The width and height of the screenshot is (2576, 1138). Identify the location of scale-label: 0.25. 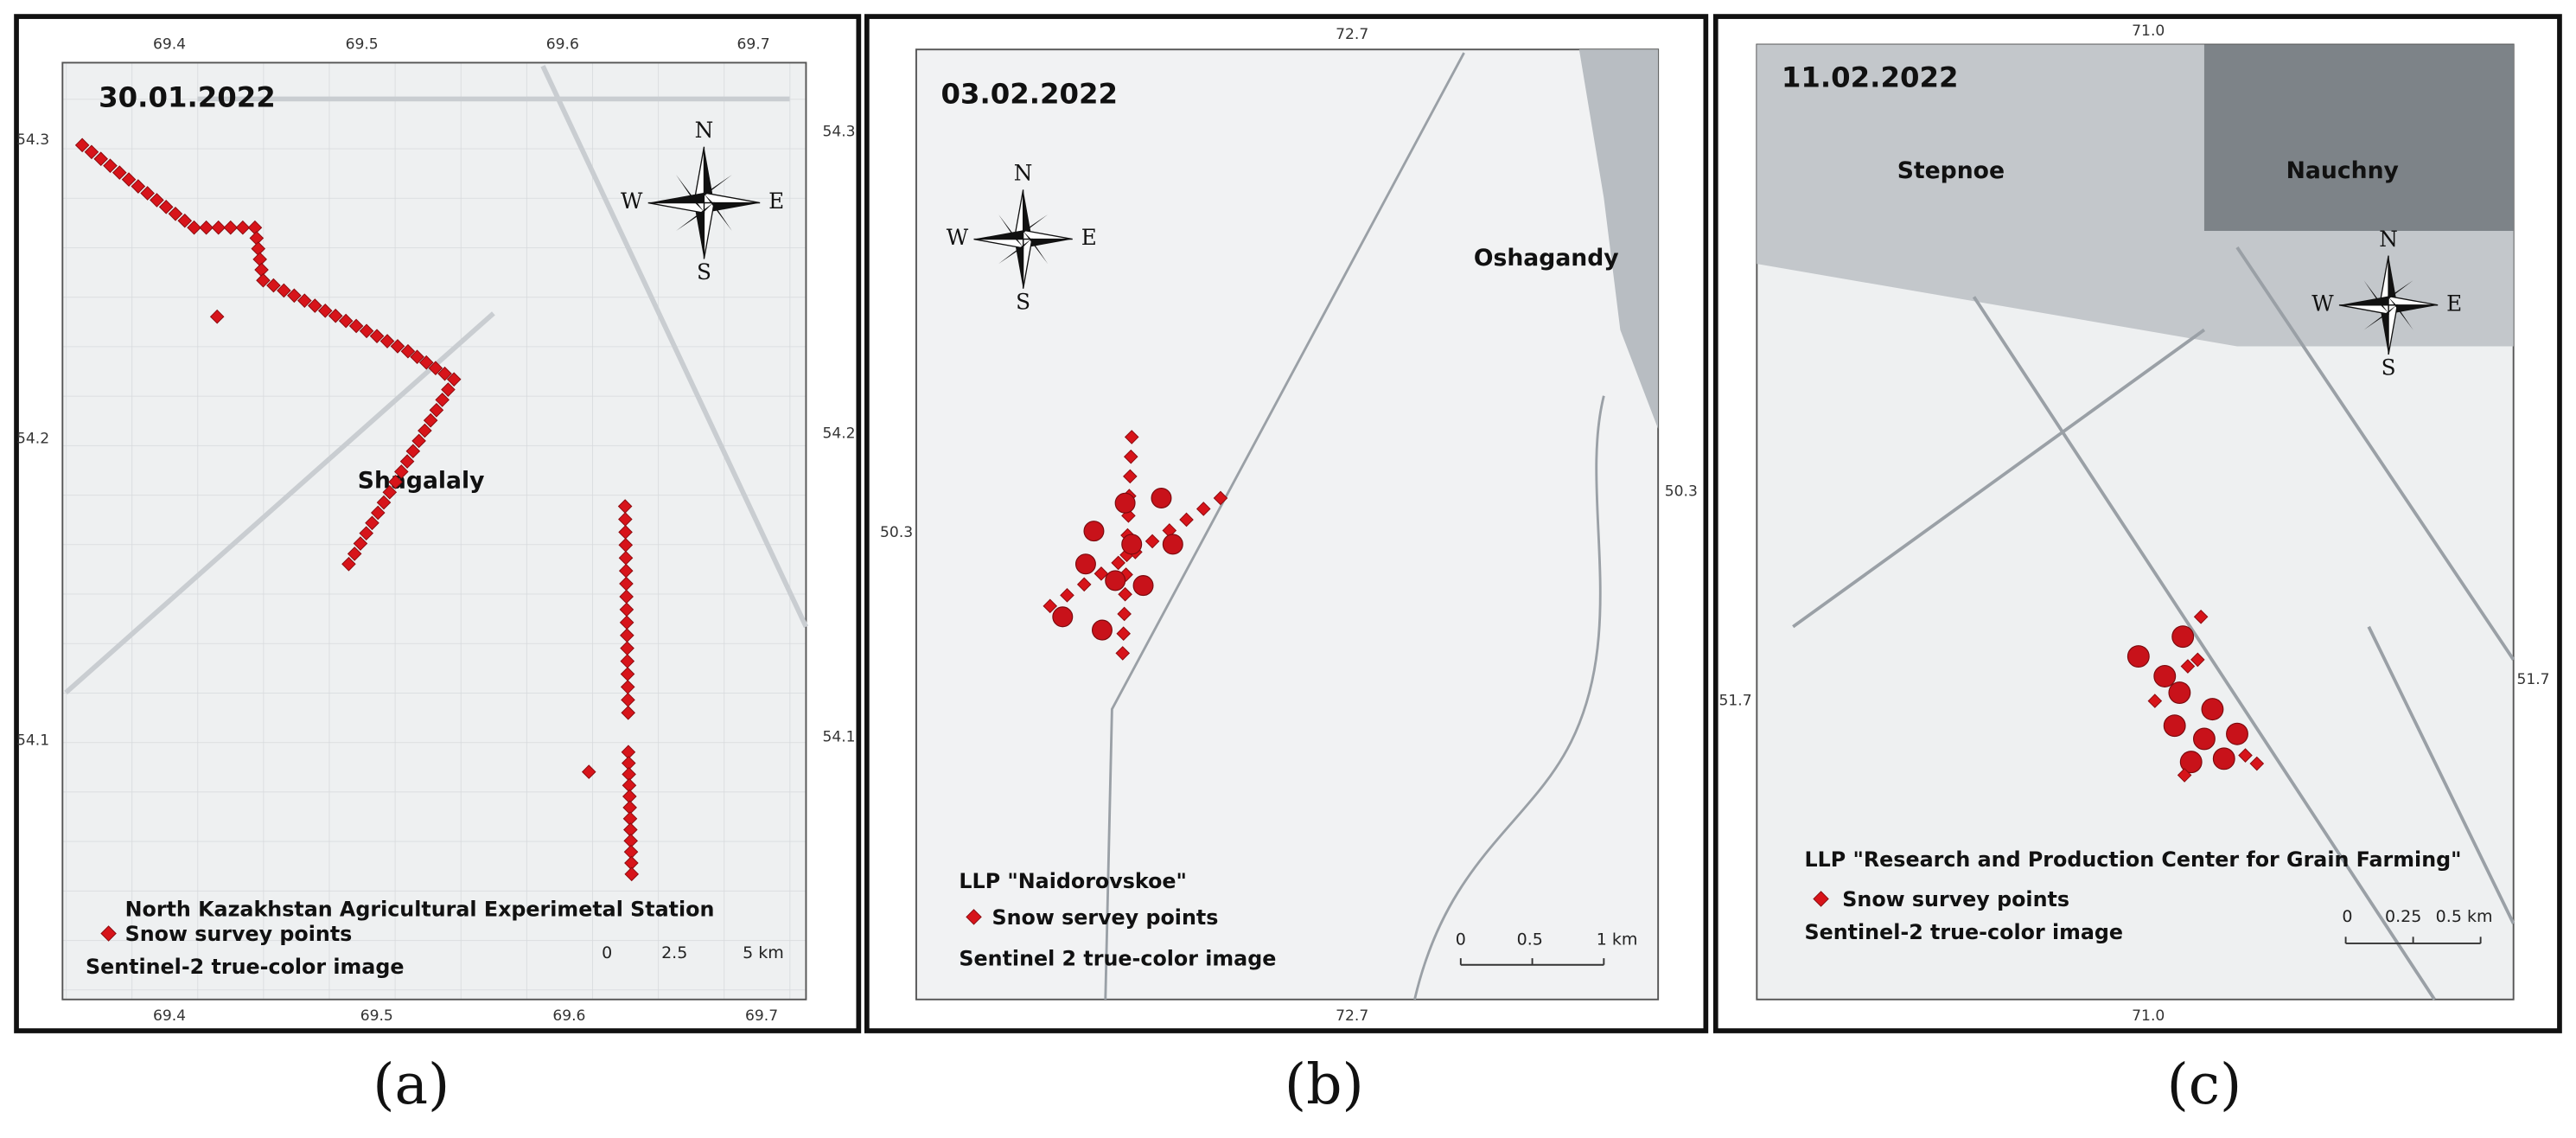
(2403, 917).